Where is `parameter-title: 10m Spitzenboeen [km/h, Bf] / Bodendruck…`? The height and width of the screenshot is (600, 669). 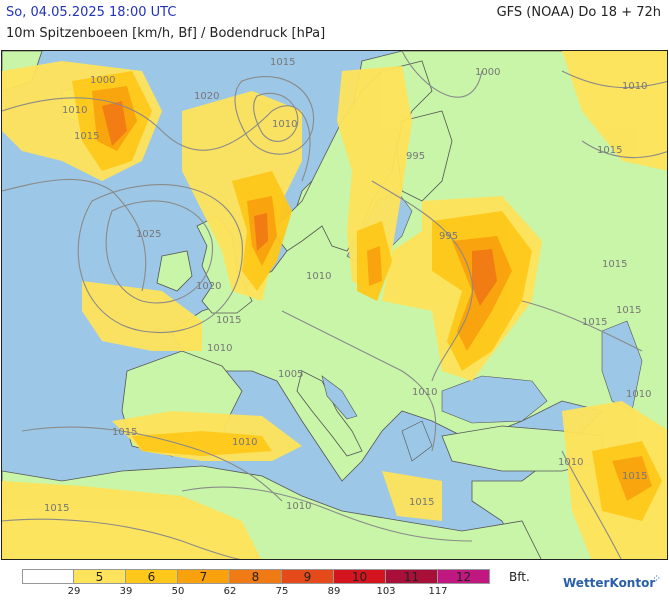
parameter-title: 10m Spitzenboeen [km/h, Bf] / Bodendruck… is located at coordinates (166, 33).